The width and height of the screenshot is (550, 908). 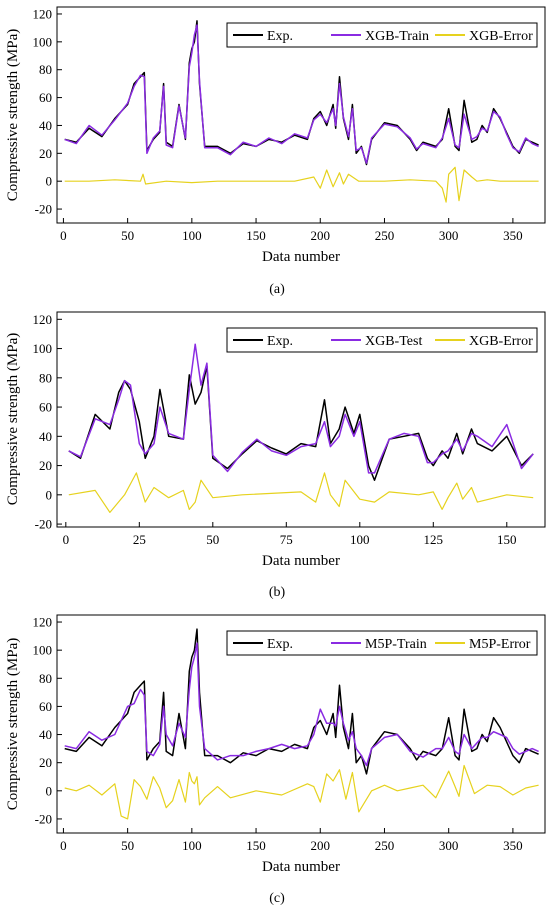 What do you see at coordinates (396, 644) in the screenshot?
I see `legend-label-model: M5P-Train` at bounding box center [396, 644].